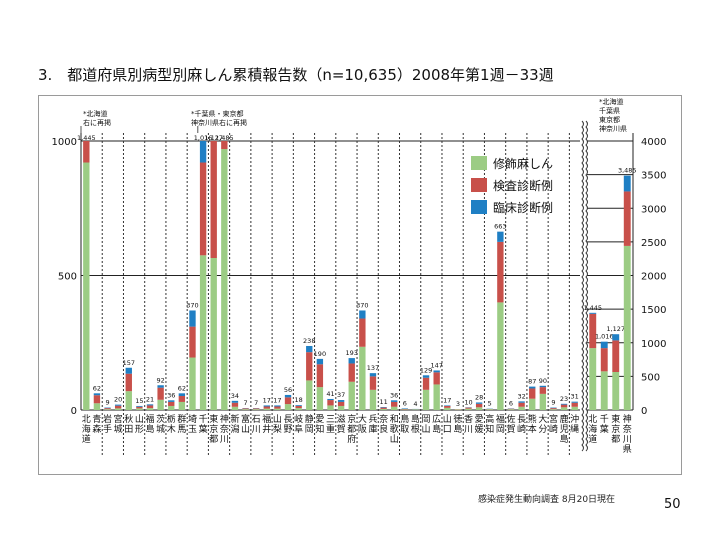 The width and height of the screenshot is (720, 540). Describe the element at coordinates (394, 419) in the screenshot. I see `category-label-和歌山: 和` at that location.